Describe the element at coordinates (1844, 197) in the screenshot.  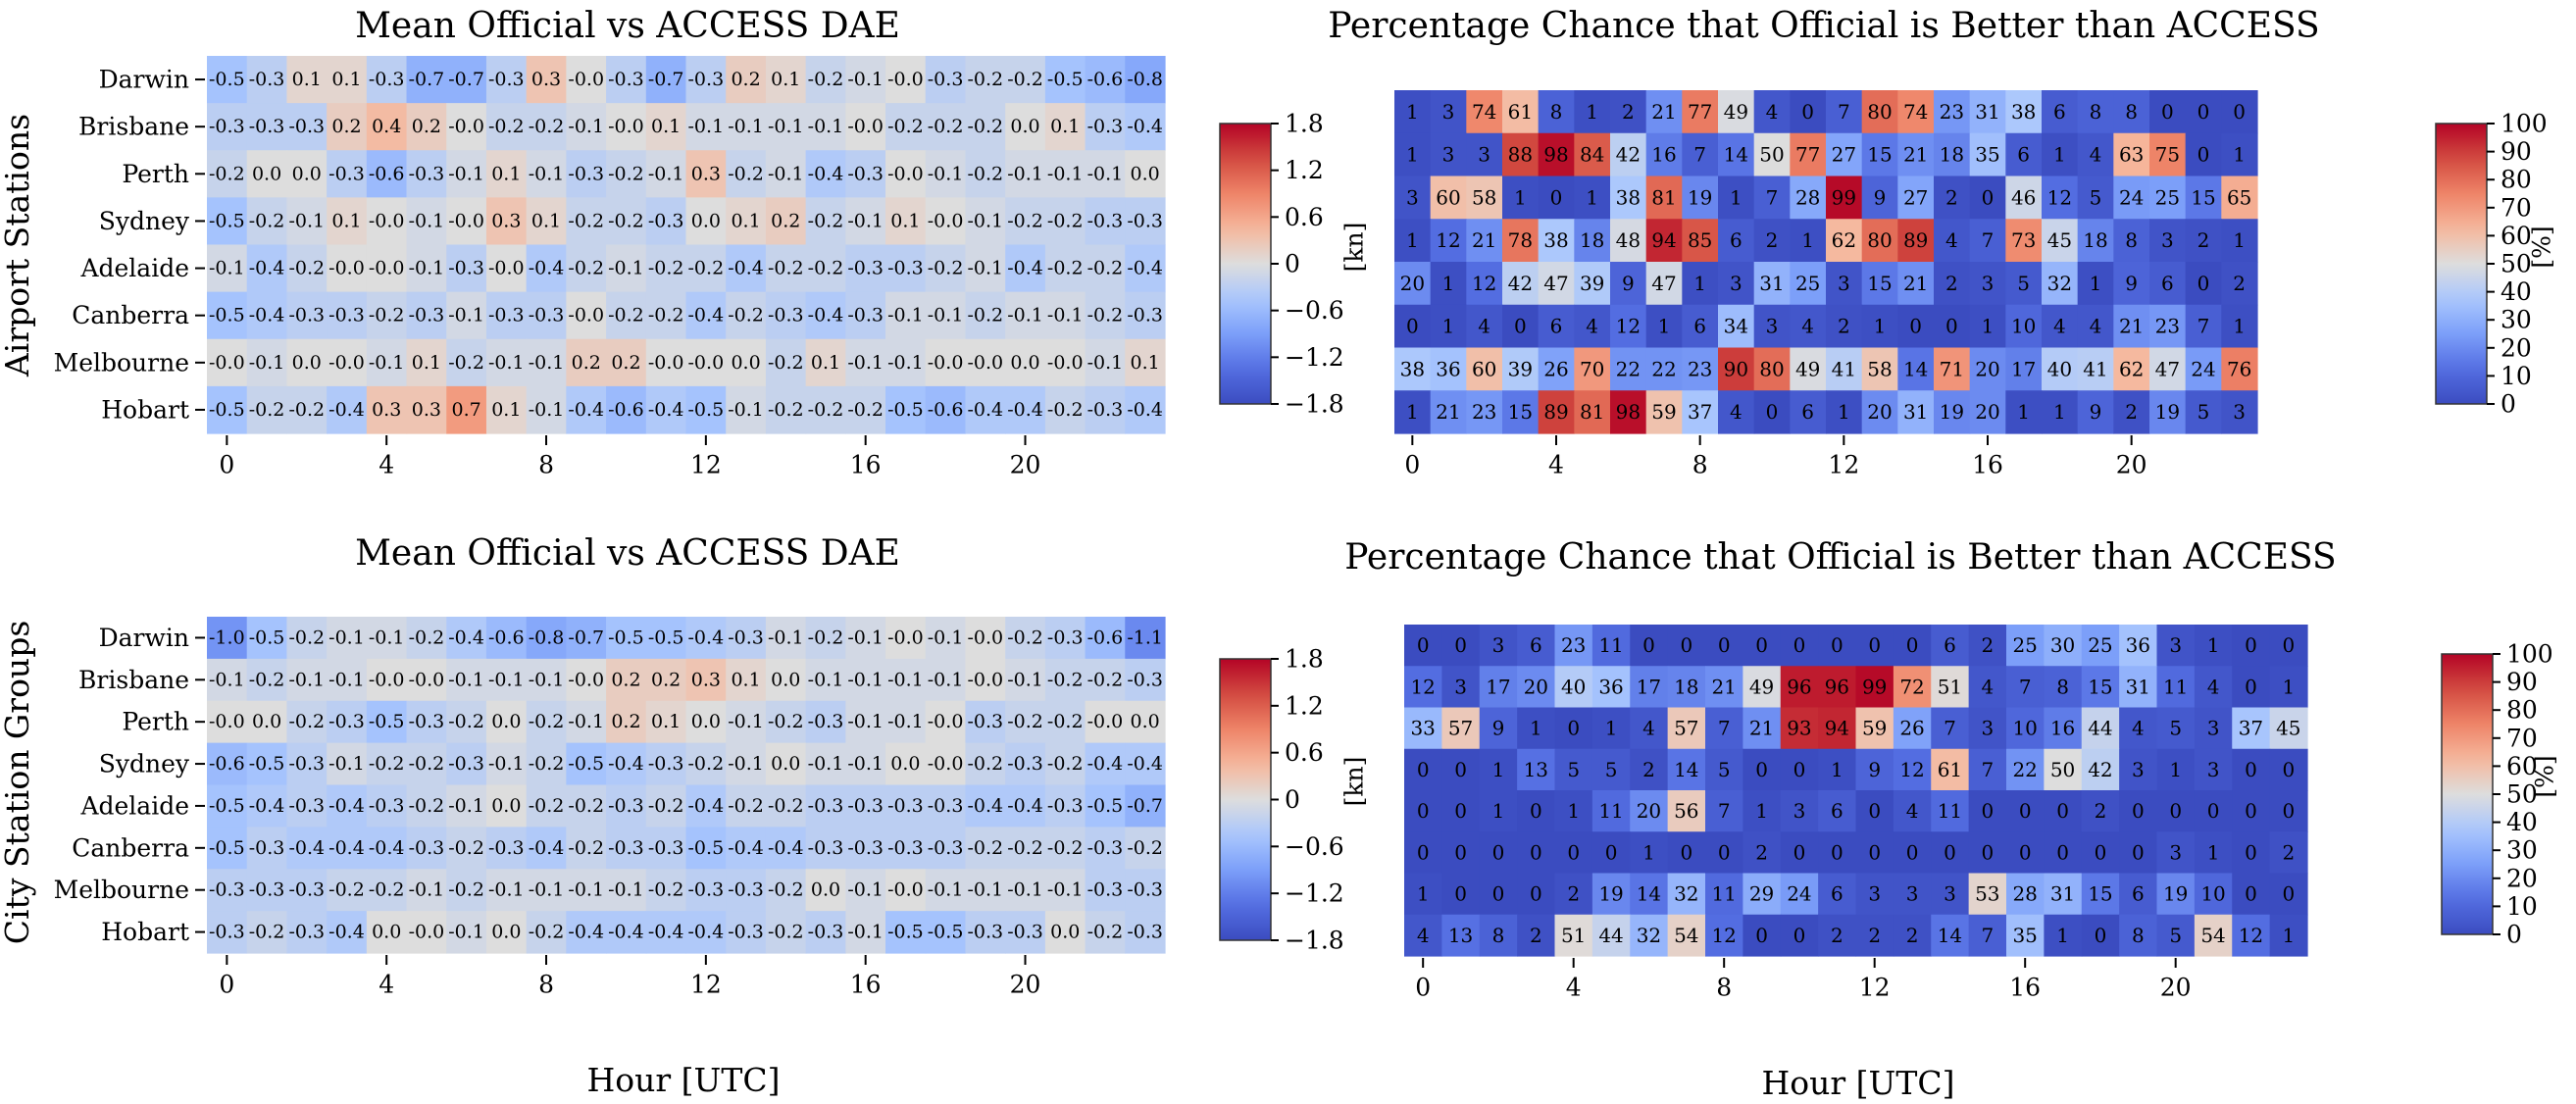
I see `cell-value-label: 99` at that location.